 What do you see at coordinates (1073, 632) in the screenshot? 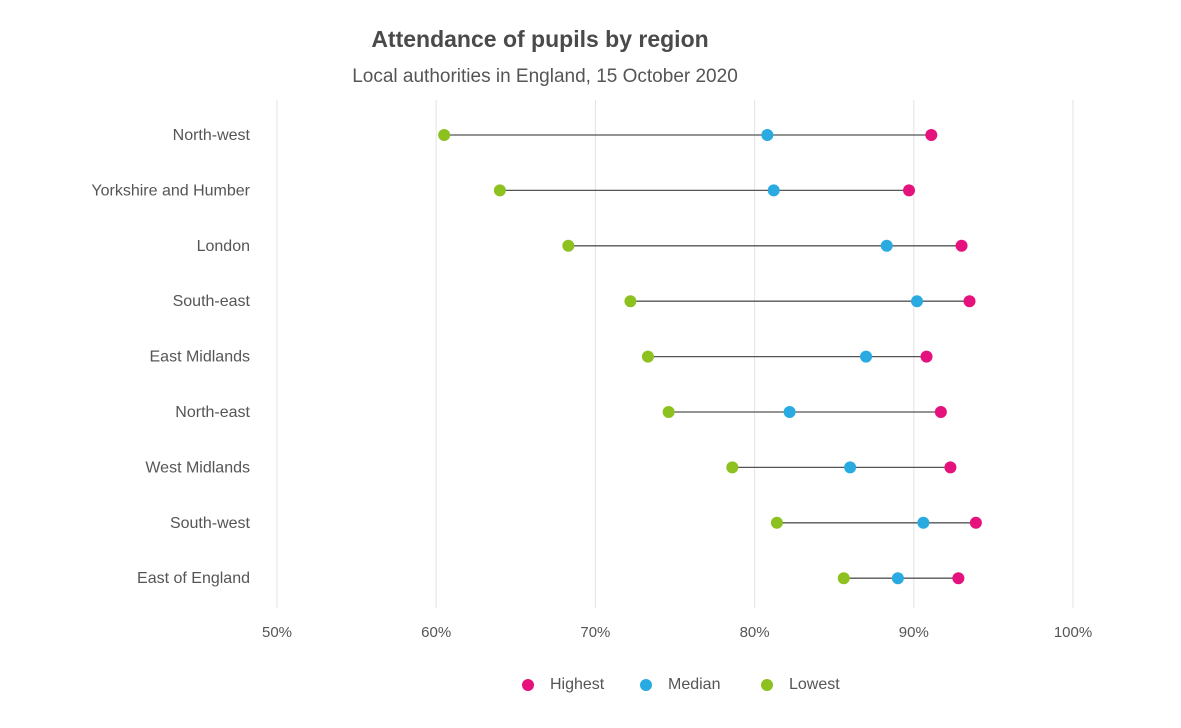
I see `x-tick-label: 100%` at bounding box center [1073, 632].